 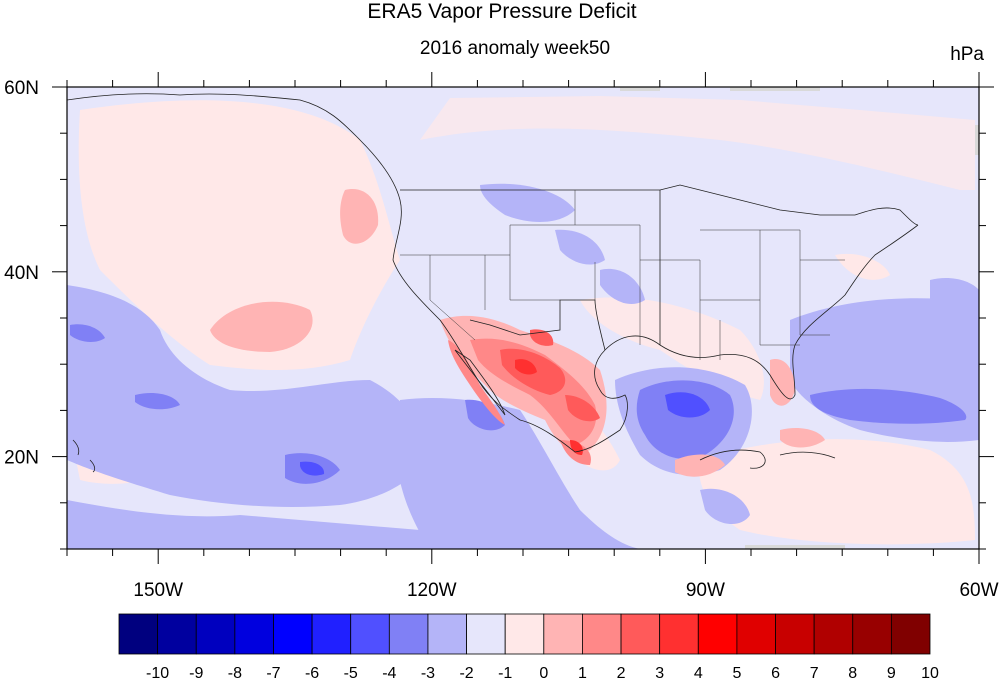 What do you see at coordinates (930, 673) in the screenshot?
I see `colorbar-tick-label: 10` at bounding box center [930, 673].